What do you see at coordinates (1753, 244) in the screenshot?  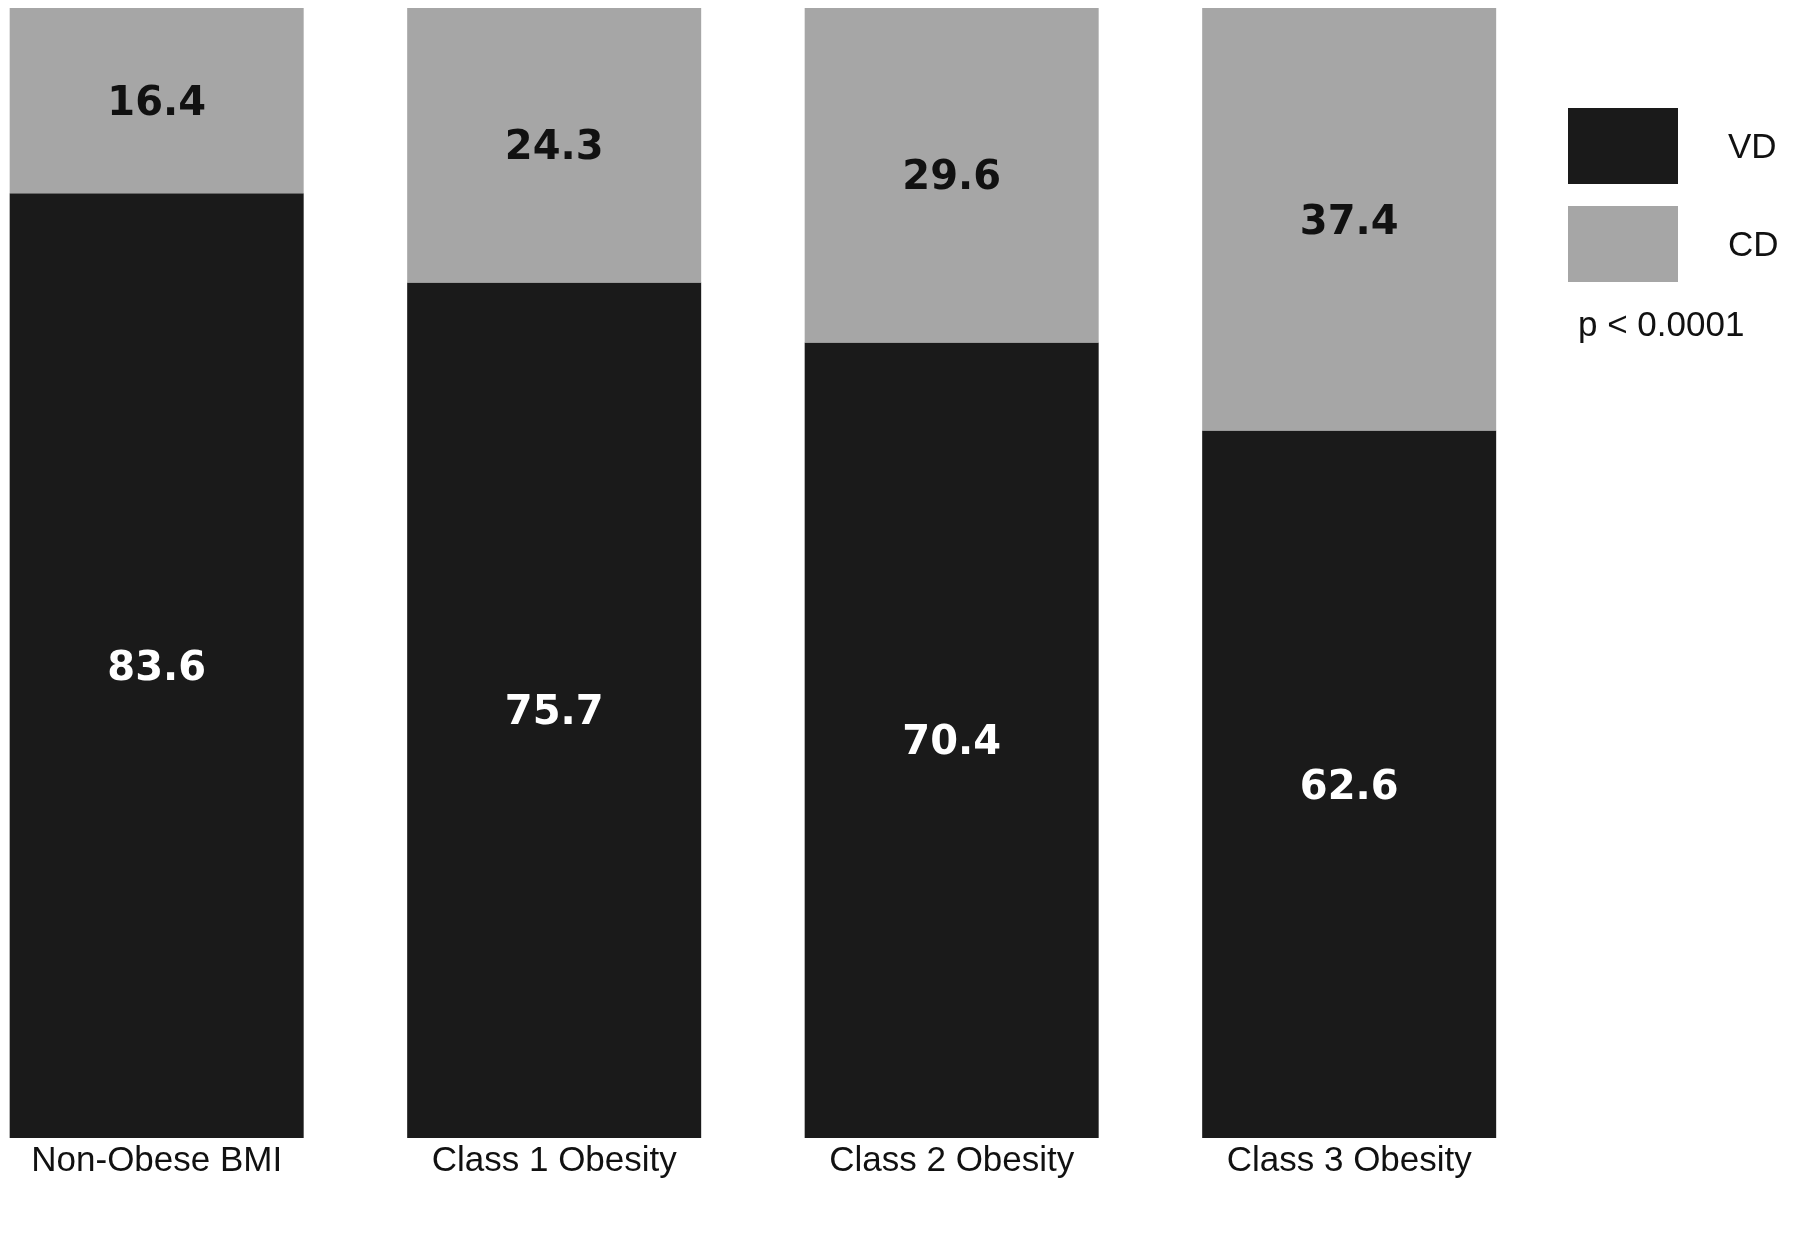 I see `legend-label: CD` at bounding box center [1753, 244].